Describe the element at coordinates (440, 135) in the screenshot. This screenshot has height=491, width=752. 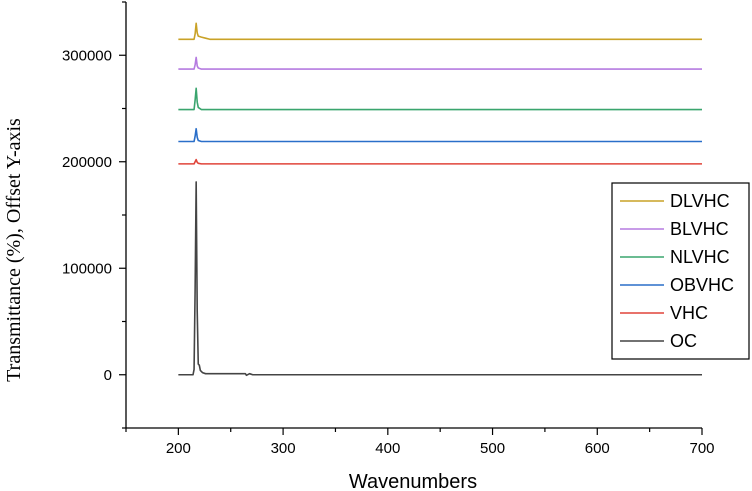
I see `series-line-obvhc` at that location.